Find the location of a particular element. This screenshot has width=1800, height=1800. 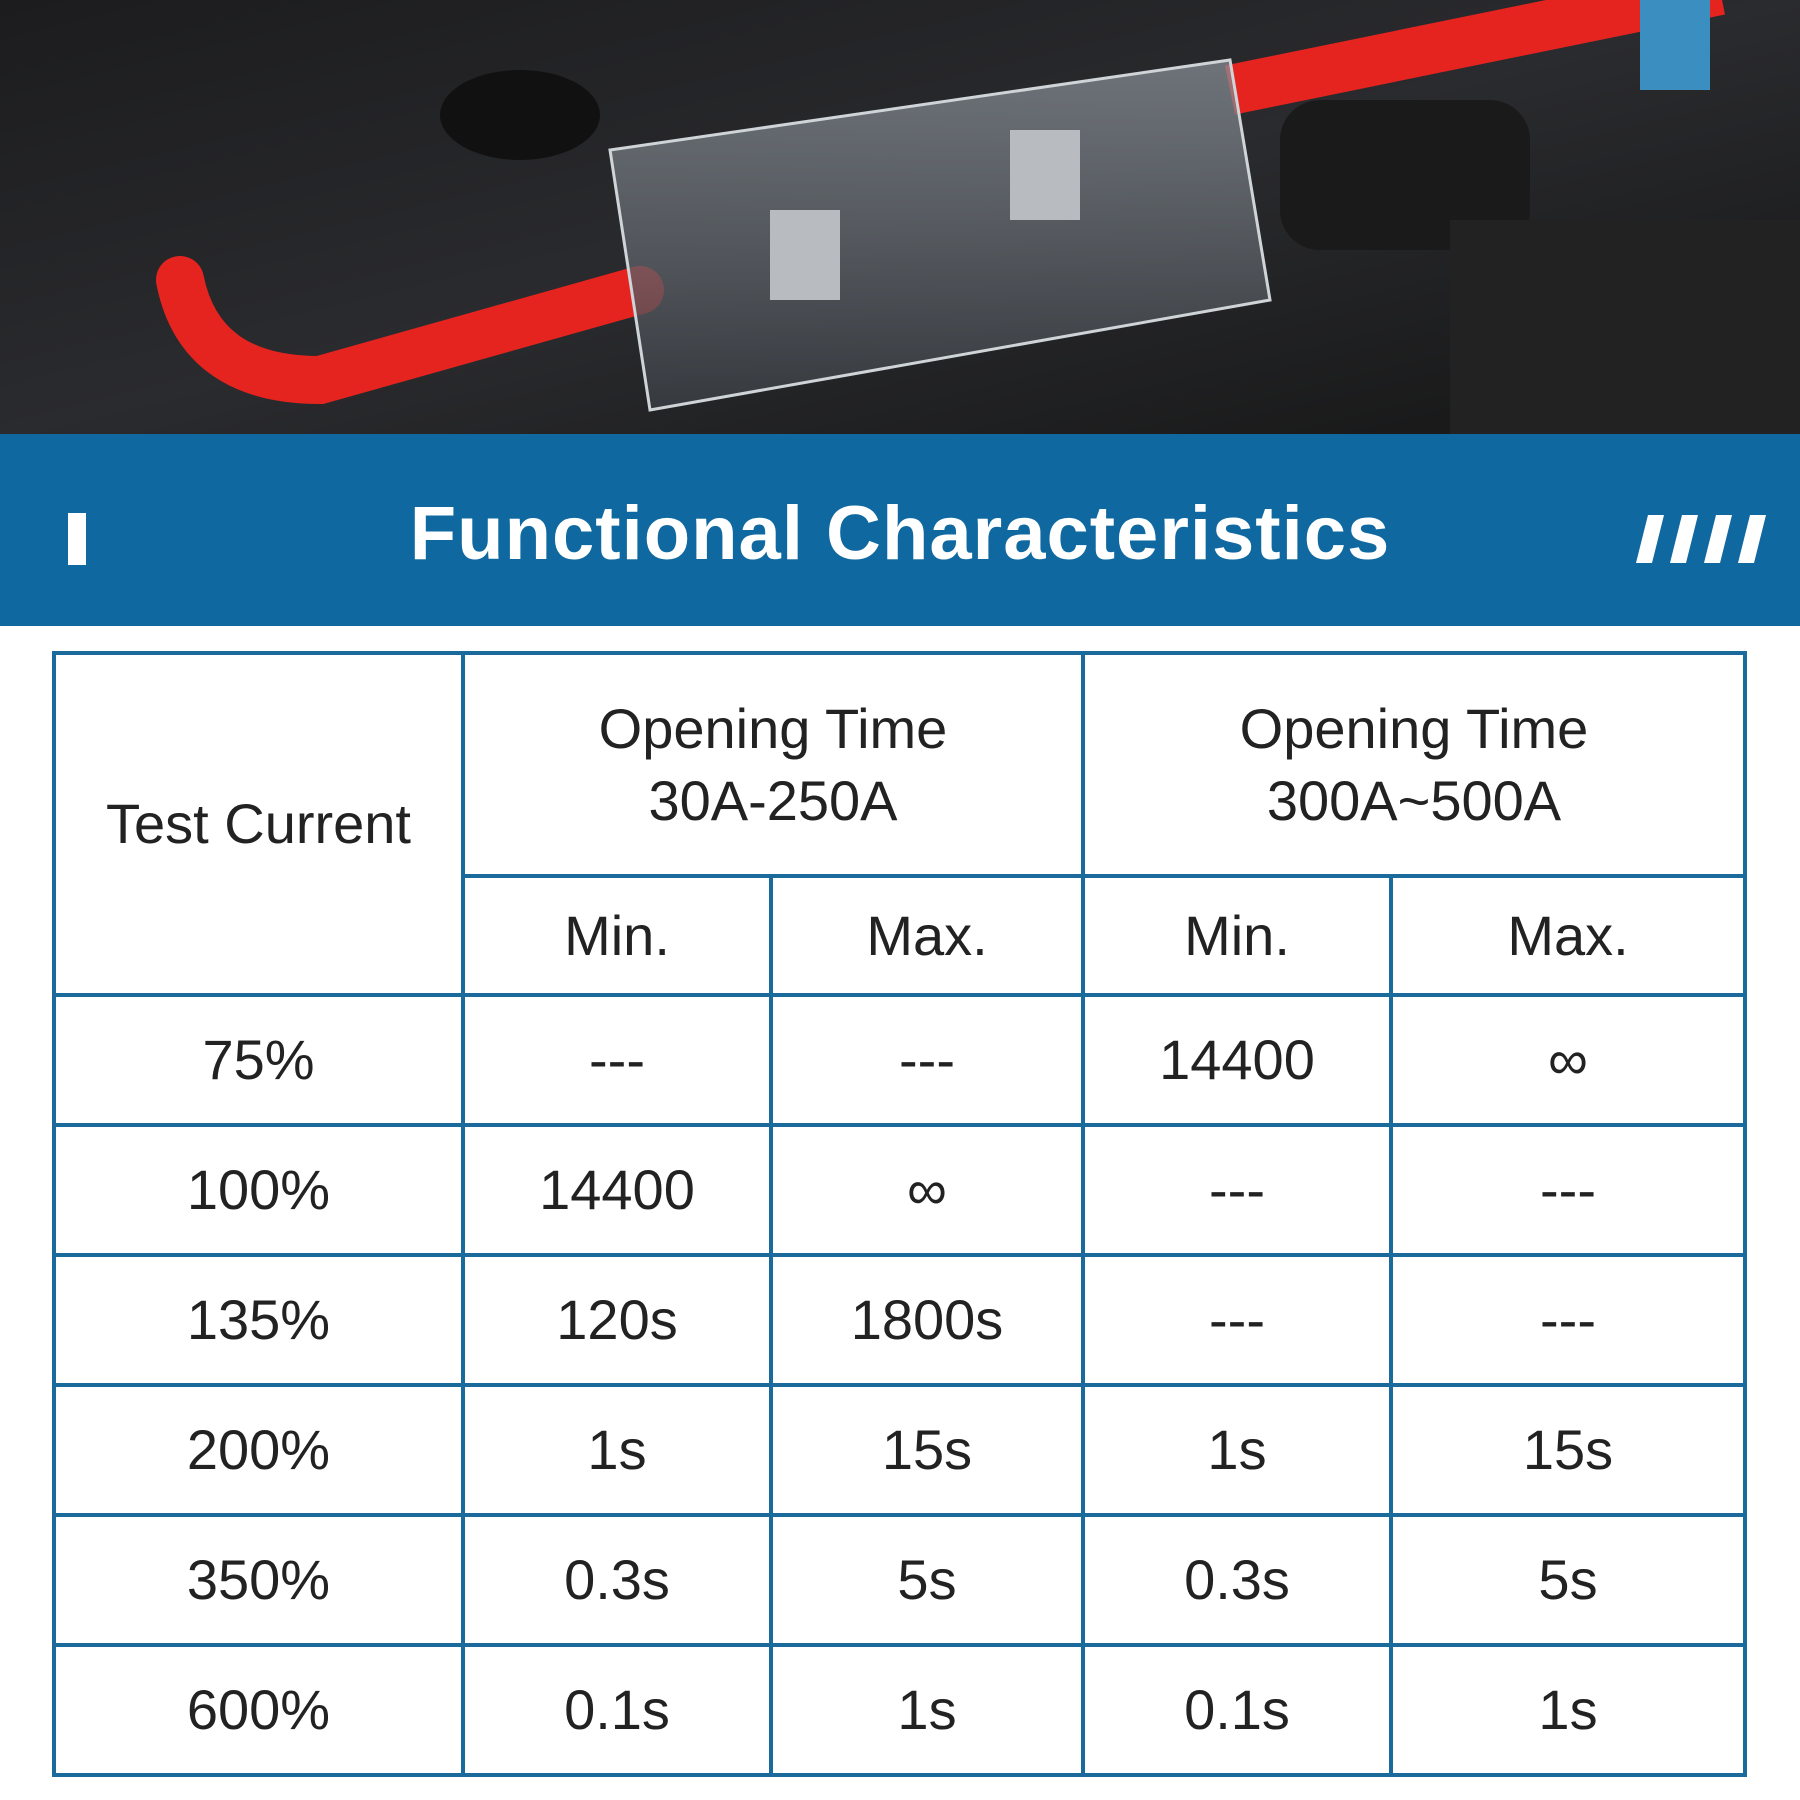

row-current-cell: 100% is located at coordinates (260, 1192).